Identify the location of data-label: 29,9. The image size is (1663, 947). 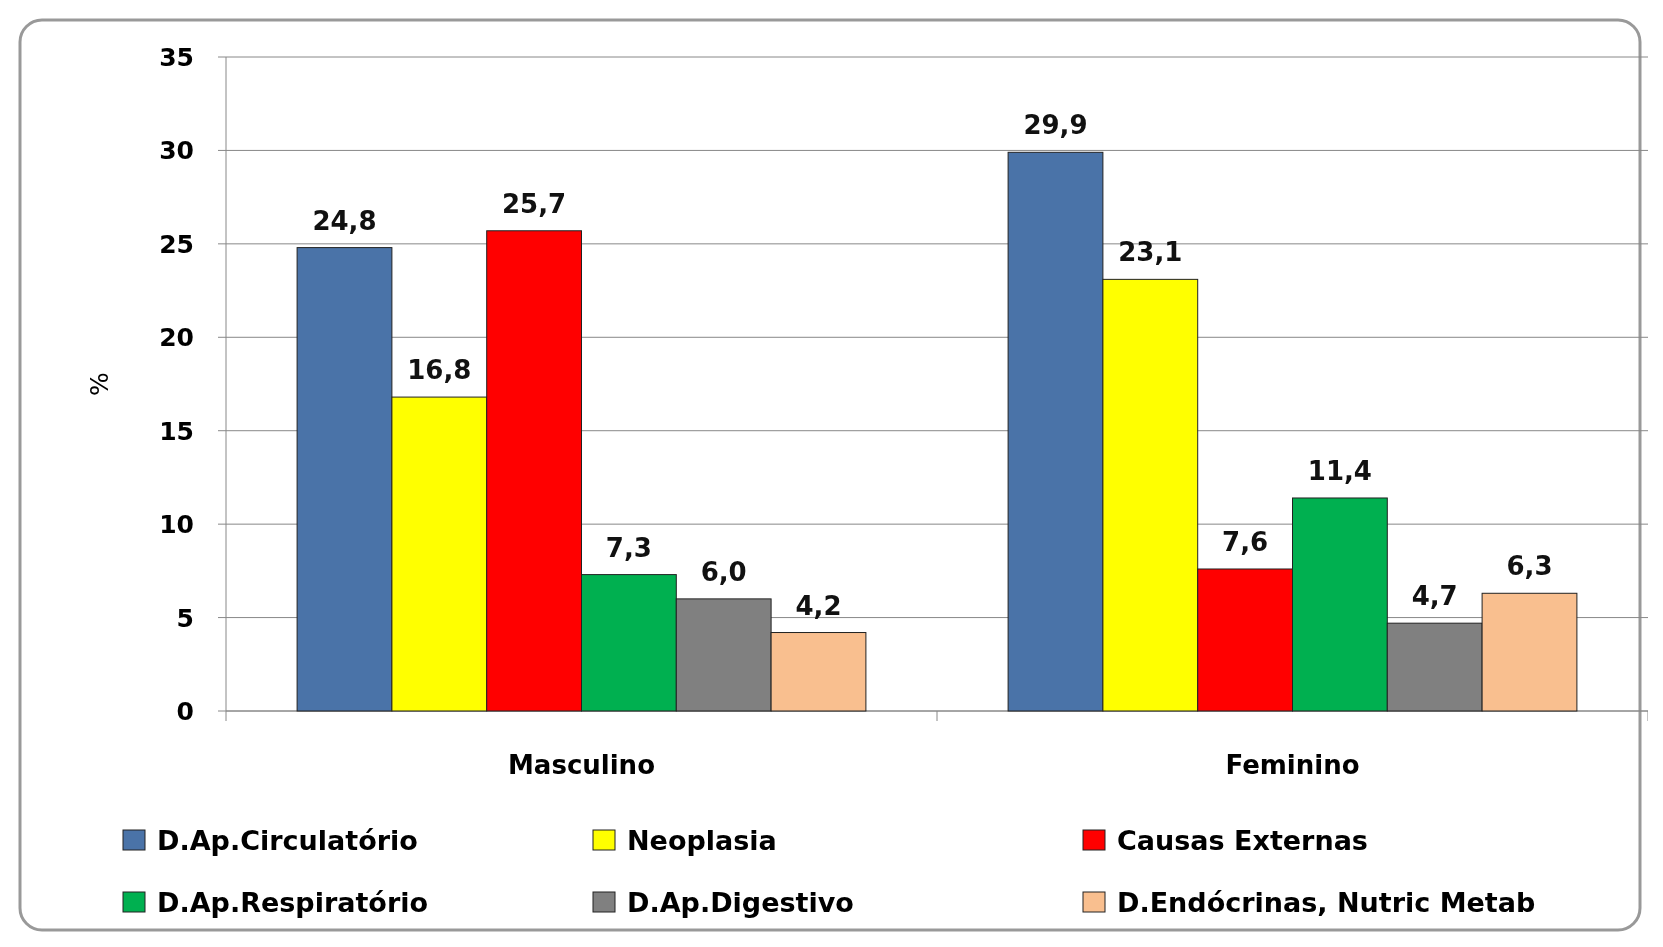
(1055, 125).